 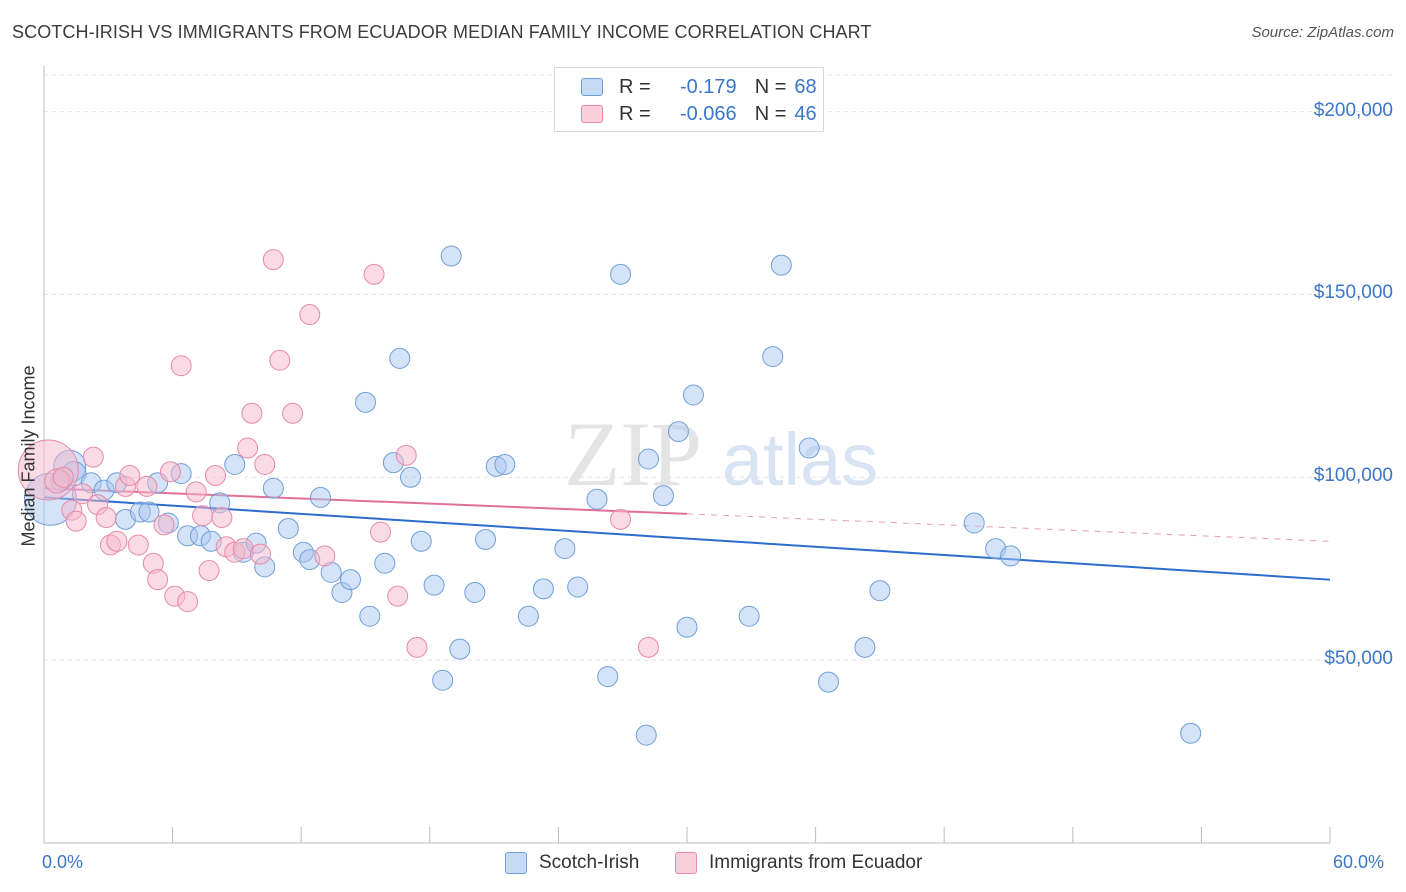 What do you see at coordinates (708, 86) in the screenshot?
I see `legend-r-value: -0.179` at bounding box center [708, 86].